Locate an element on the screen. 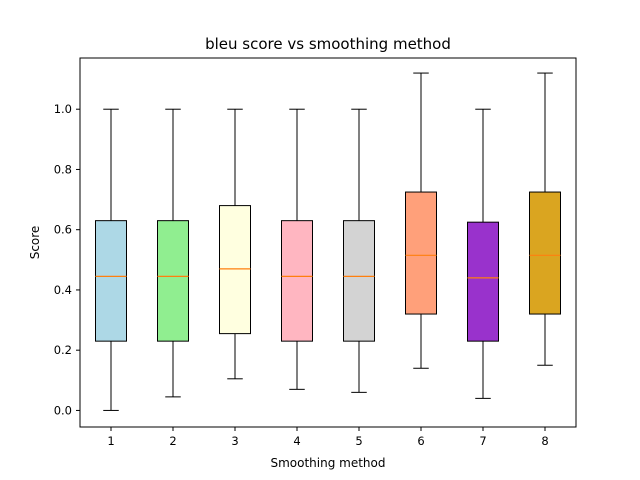 The width and height of the screenshot is (640, 480). x-tick-label: 4 is located at coordinates (296, 441).